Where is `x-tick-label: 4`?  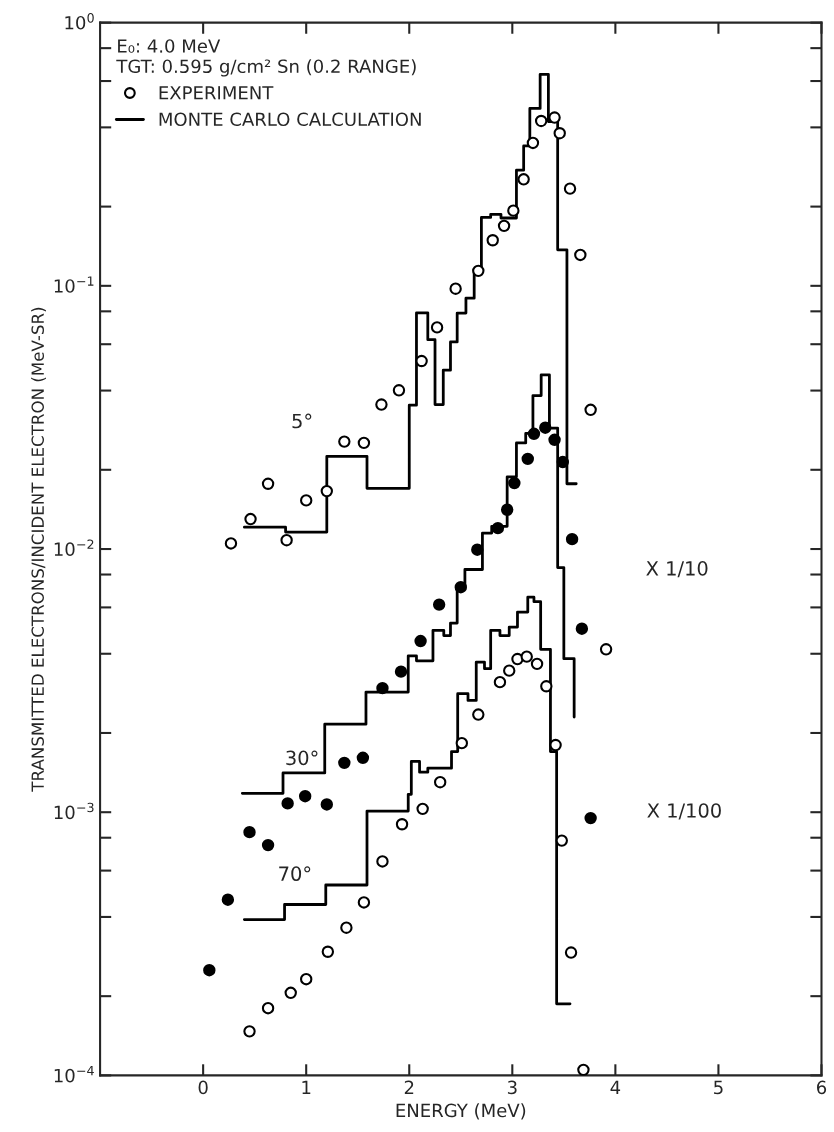 x-tick-label: 4 is located at coordinates (615, 1087).